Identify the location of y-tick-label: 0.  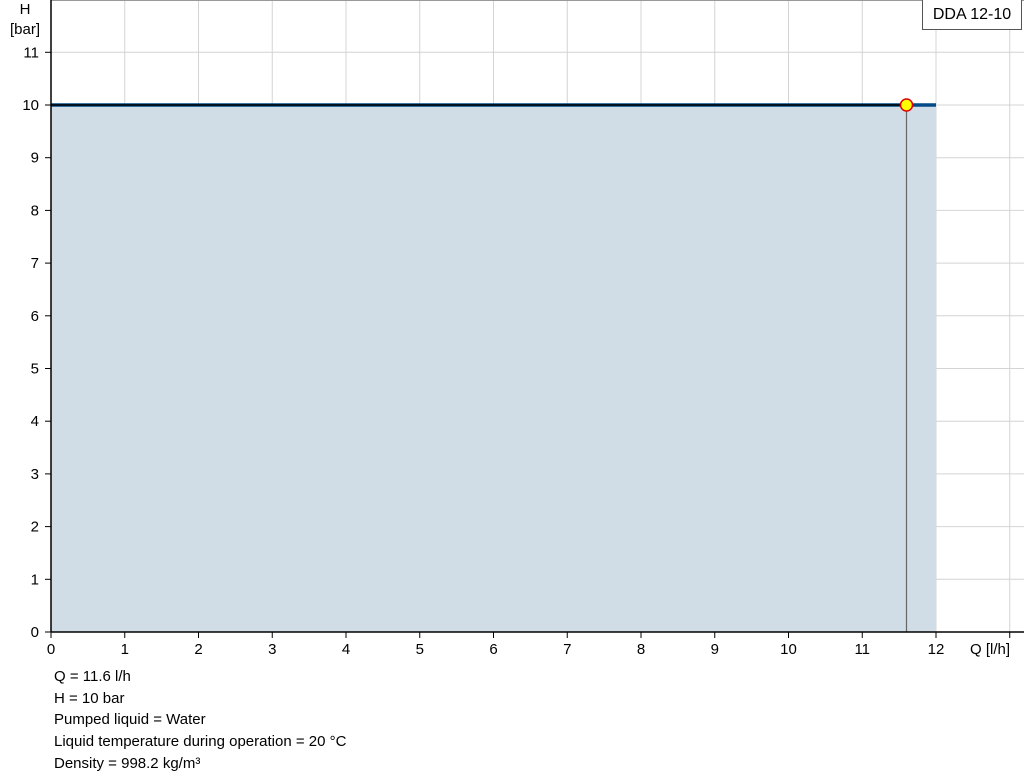
(35, 632).